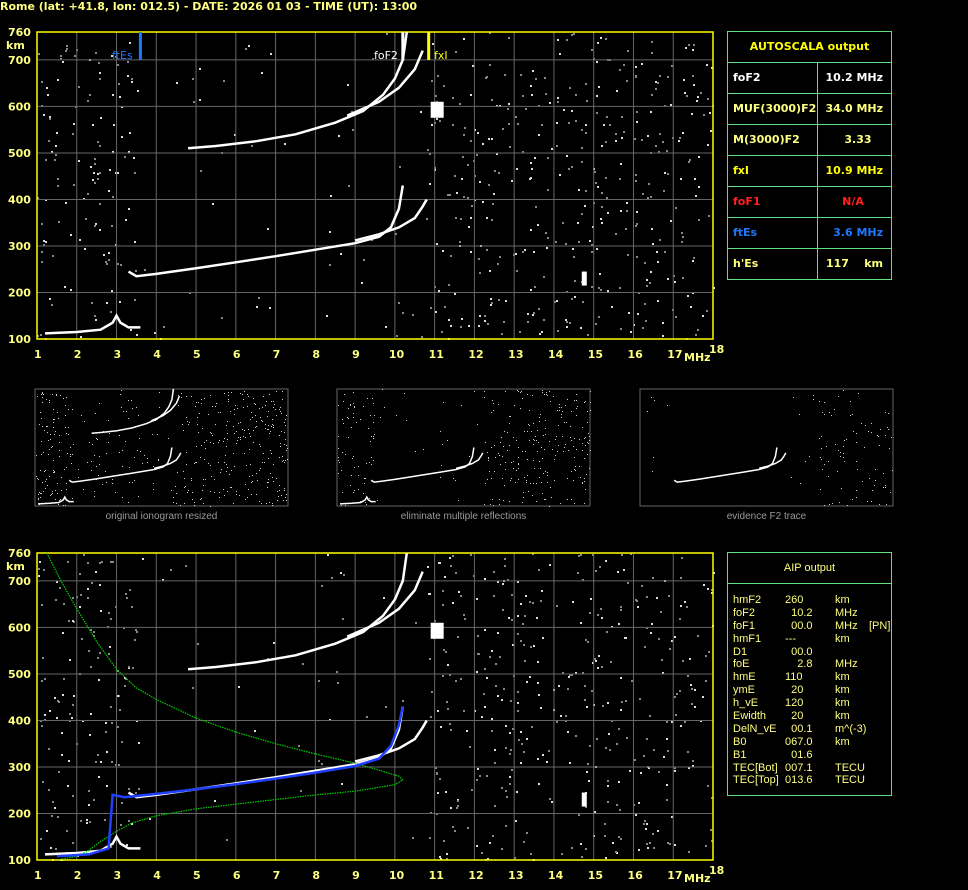 Image resolution: width=968 pixels, height=890 pixels. What do you see at coordinates (161, 447) in the screenshot?
I see `thumbnail-frame` at bounding box center [161, 447].